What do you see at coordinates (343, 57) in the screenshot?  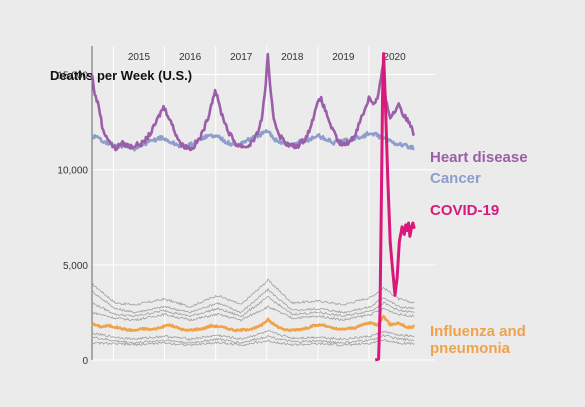 I see `year-tick-label: 2019` at bounding box center [343, 57].